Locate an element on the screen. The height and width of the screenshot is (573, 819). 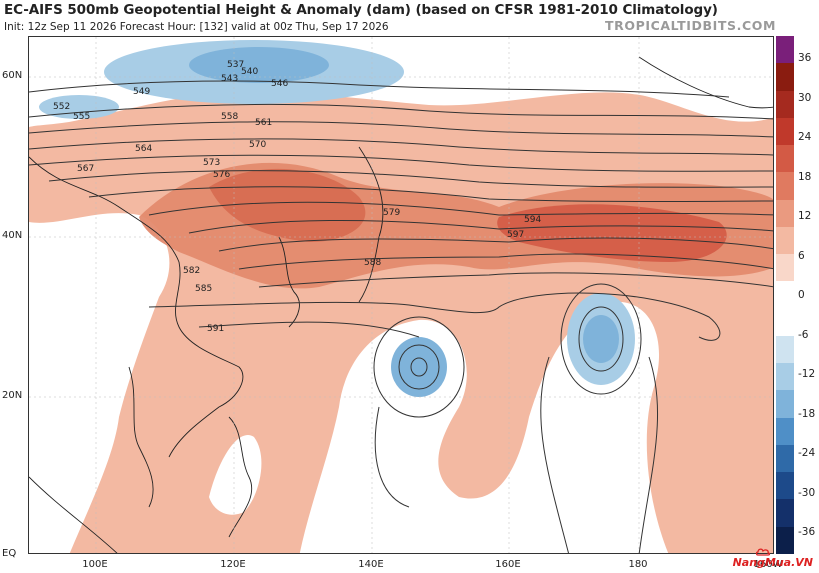
lon-label-160e: 160E is located at coordinates (508, 564).